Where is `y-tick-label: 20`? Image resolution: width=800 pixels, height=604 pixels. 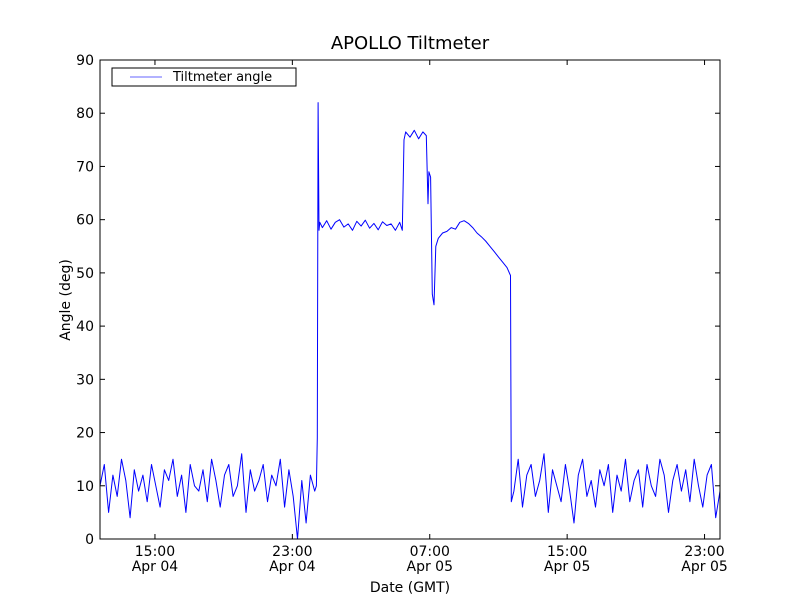 y-tick-label: 20 is located at coordinates (85, 434).